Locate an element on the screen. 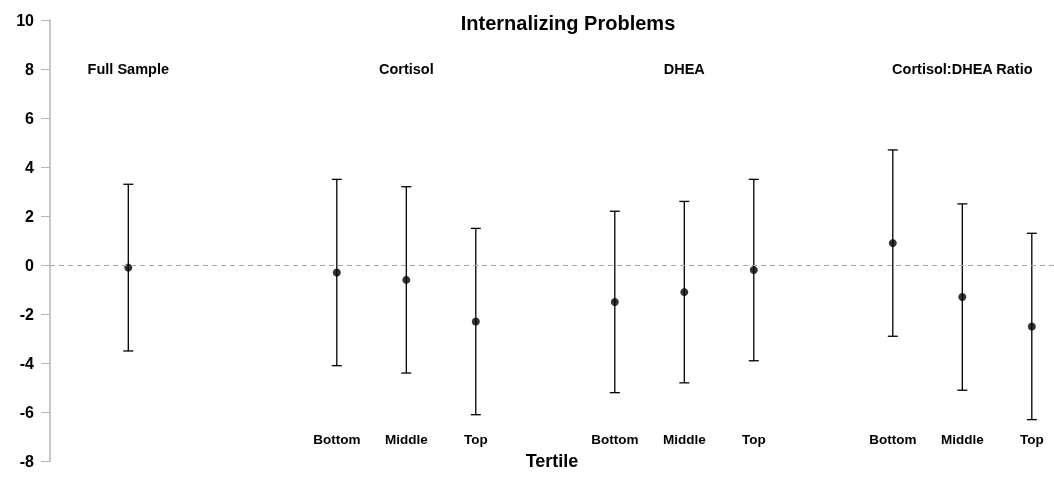 This screenshot has height=481, width=1054. y-tick-label: 2 is located at coordinates (30, 216).